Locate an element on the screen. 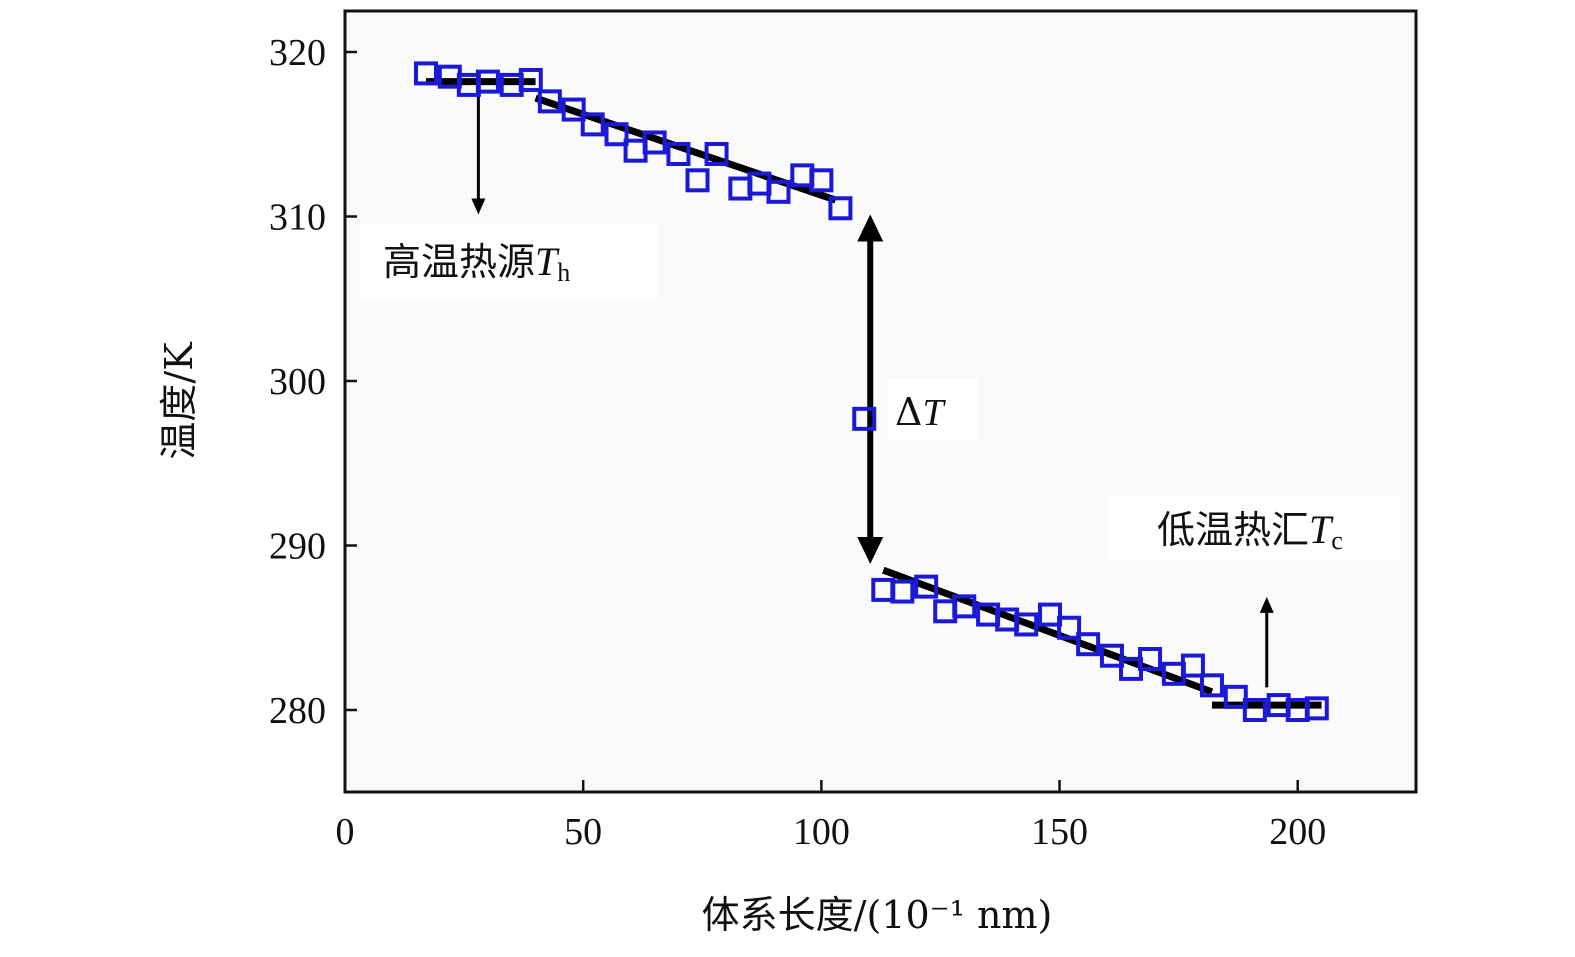 The image size is (1575, 957). cold-sink-subscript: c is located at coordinates (1337, 540).